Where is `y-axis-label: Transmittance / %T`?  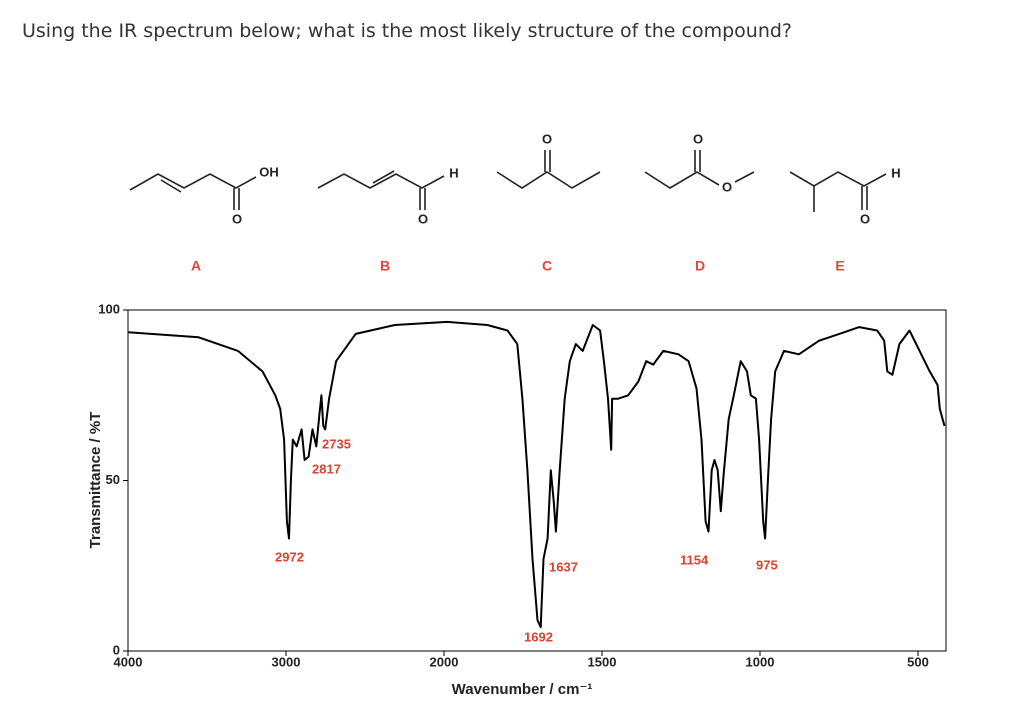
y-axis-label: Transmittance / %T is located at coordinates (95, 480).